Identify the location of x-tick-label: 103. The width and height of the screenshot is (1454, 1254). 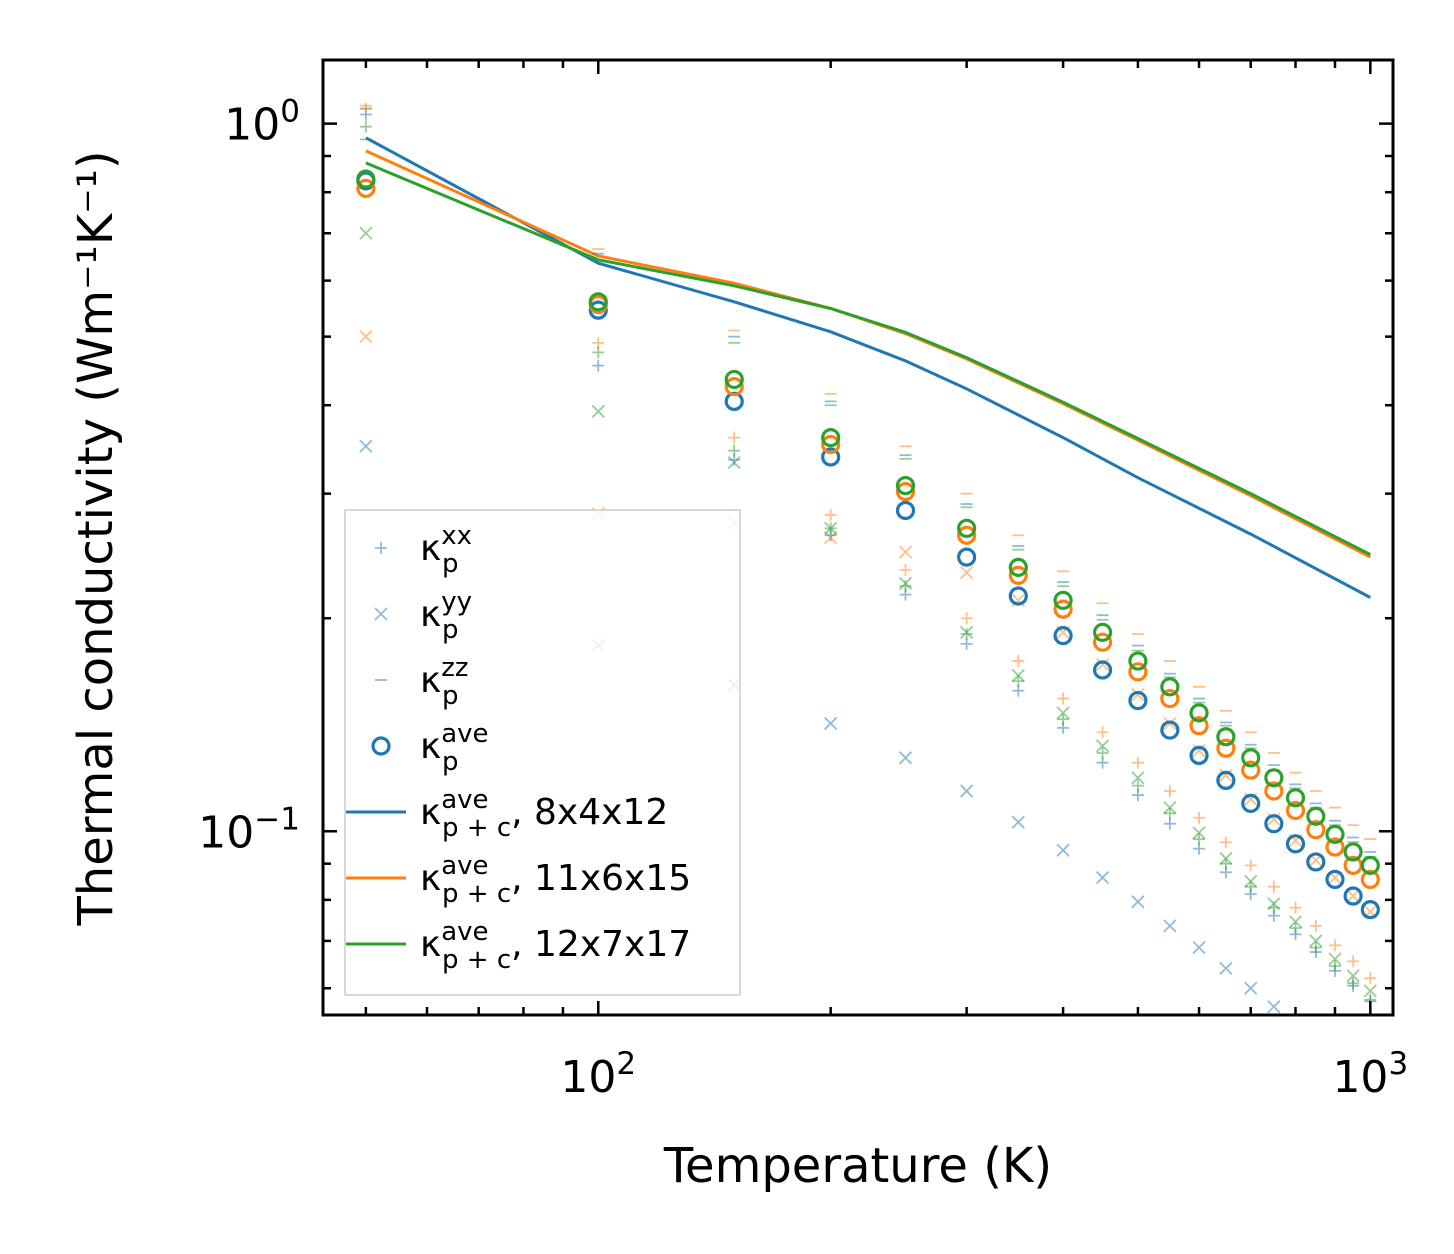
(1370, 1074).